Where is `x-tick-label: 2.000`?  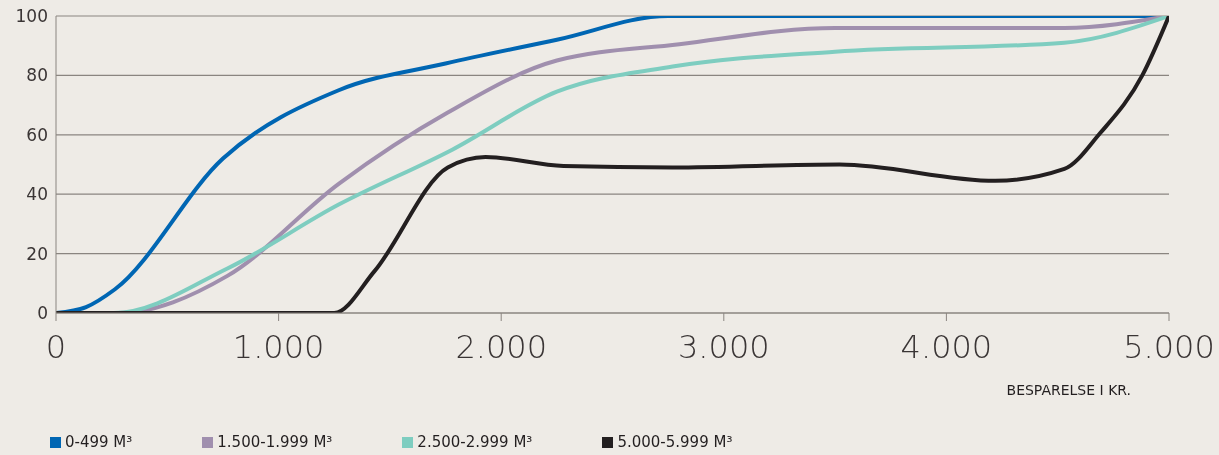 x-tick-label: 2.000 is located at coordinates (501, 346).